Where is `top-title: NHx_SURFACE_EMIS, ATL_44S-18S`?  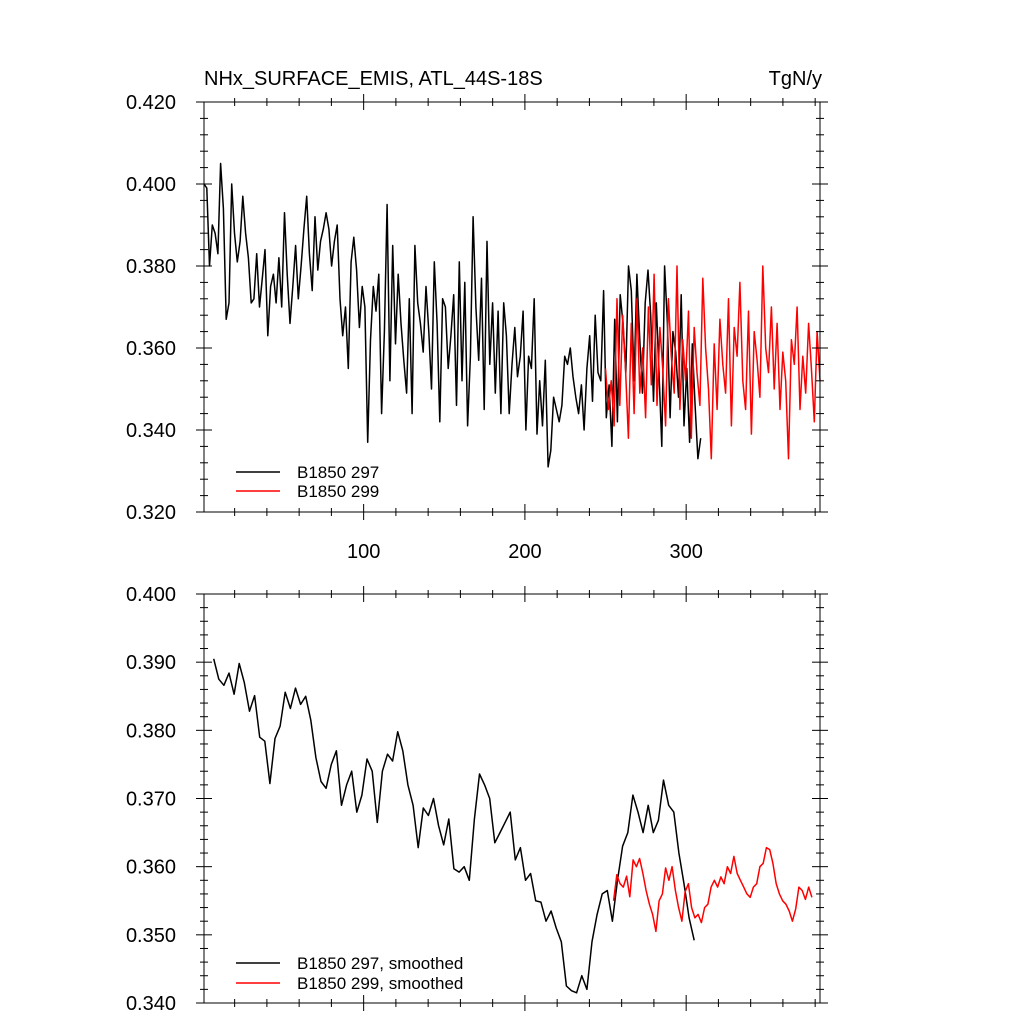
top-title: NHx_SURFACE_EMIS, ATL_44S-18S is located at coordinates (373, 79).